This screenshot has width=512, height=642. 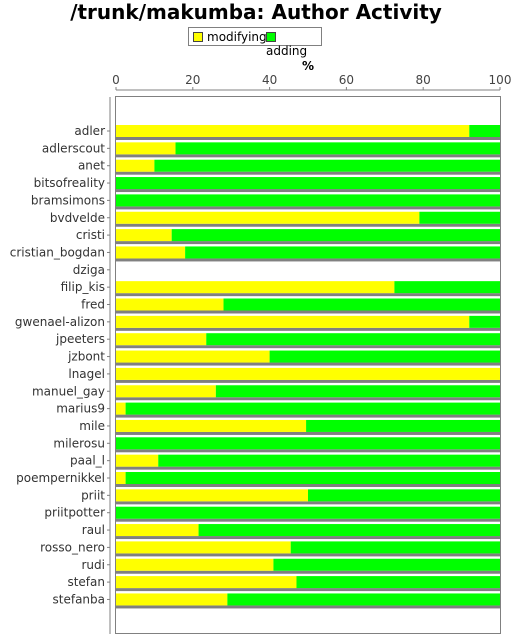 What do you see at coordinates (500, 80) in the screenshot?
I see `x-tick-label: 100` at bounding box center [500, 80].